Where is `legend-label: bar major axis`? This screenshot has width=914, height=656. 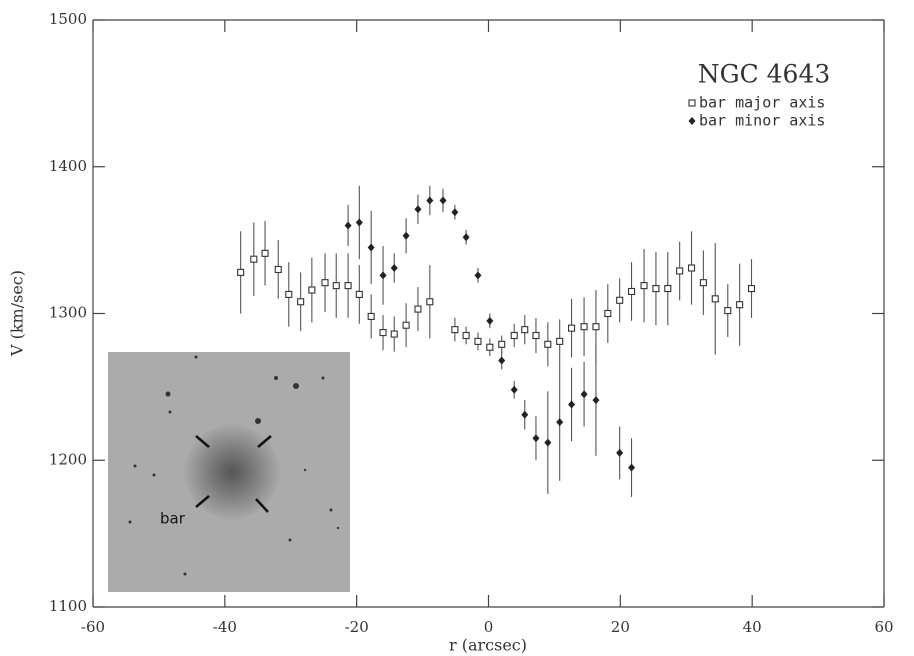 legend-label: bar major axis is located at coordinates (762, 103).